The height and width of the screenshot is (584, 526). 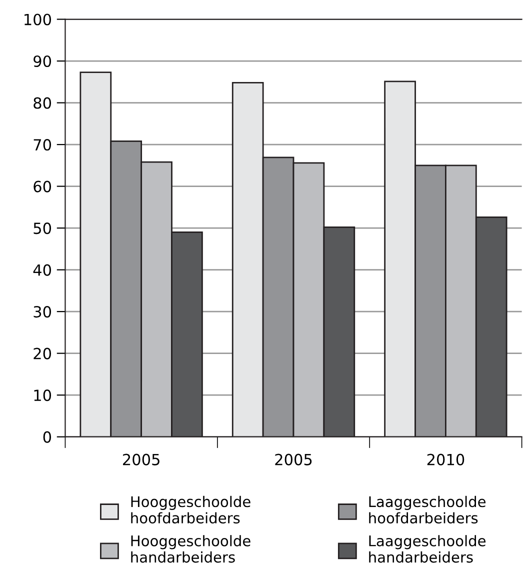 I want to click on y-tick-label: 100, so click(x=38, y=20).